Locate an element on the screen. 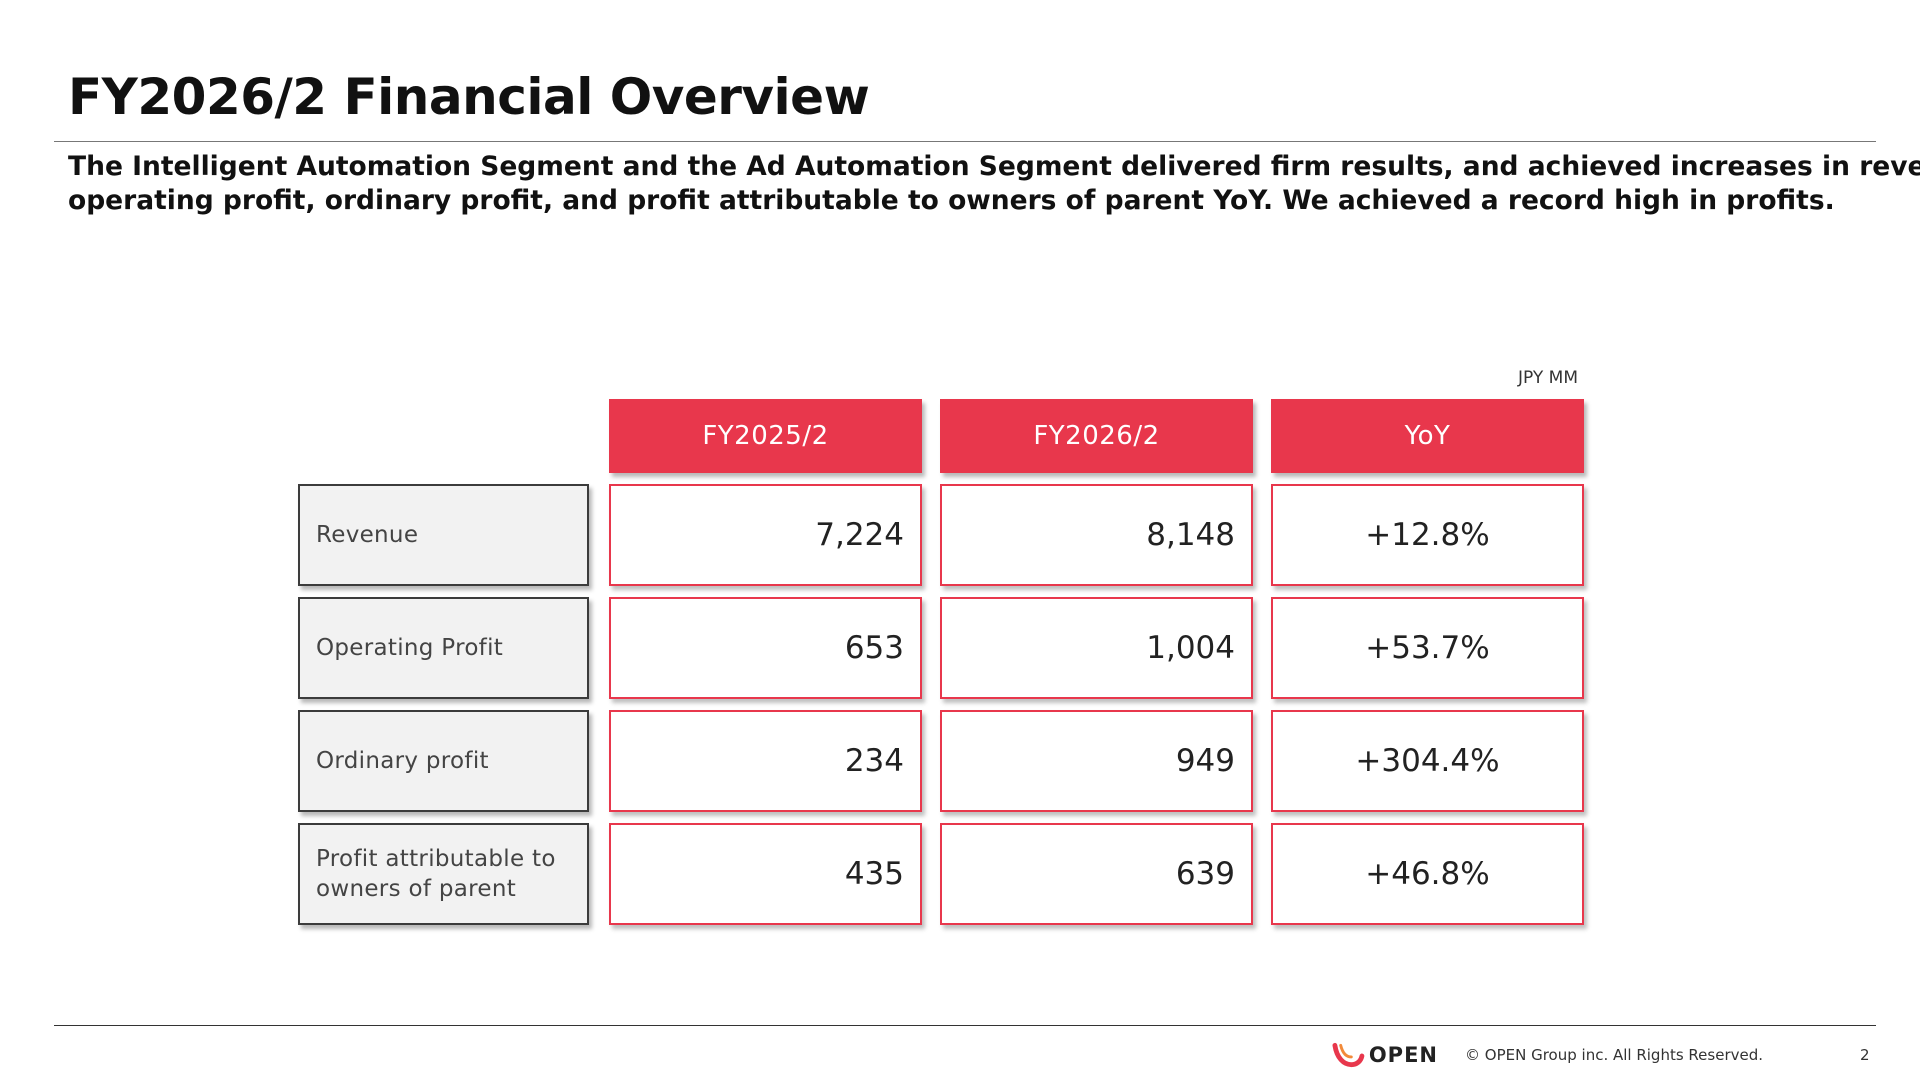 The height and width of the screenshot is (1080, 1920). row-label-ordinary-profit: Ordinary profit is located at coordinates (443, 761).